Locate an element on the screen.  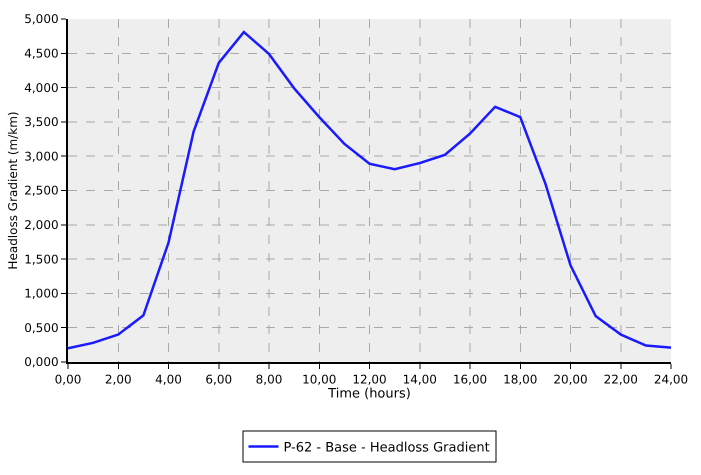
x-tick-label: 4,00 is located at coordinates (168, 379).